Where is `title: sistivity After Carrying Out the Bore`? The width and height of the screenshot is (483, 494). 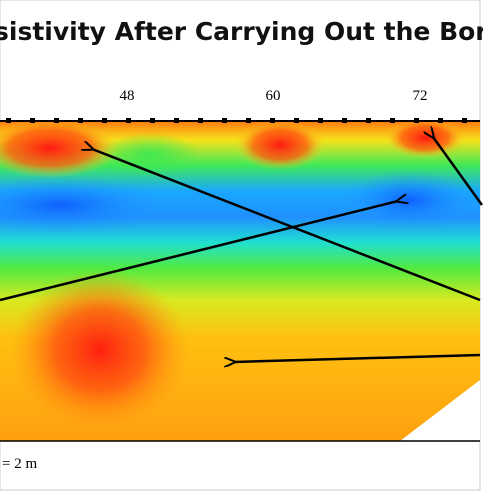
title: sistivity After Carrying Out the Bore is located at coordinates (241, 31).